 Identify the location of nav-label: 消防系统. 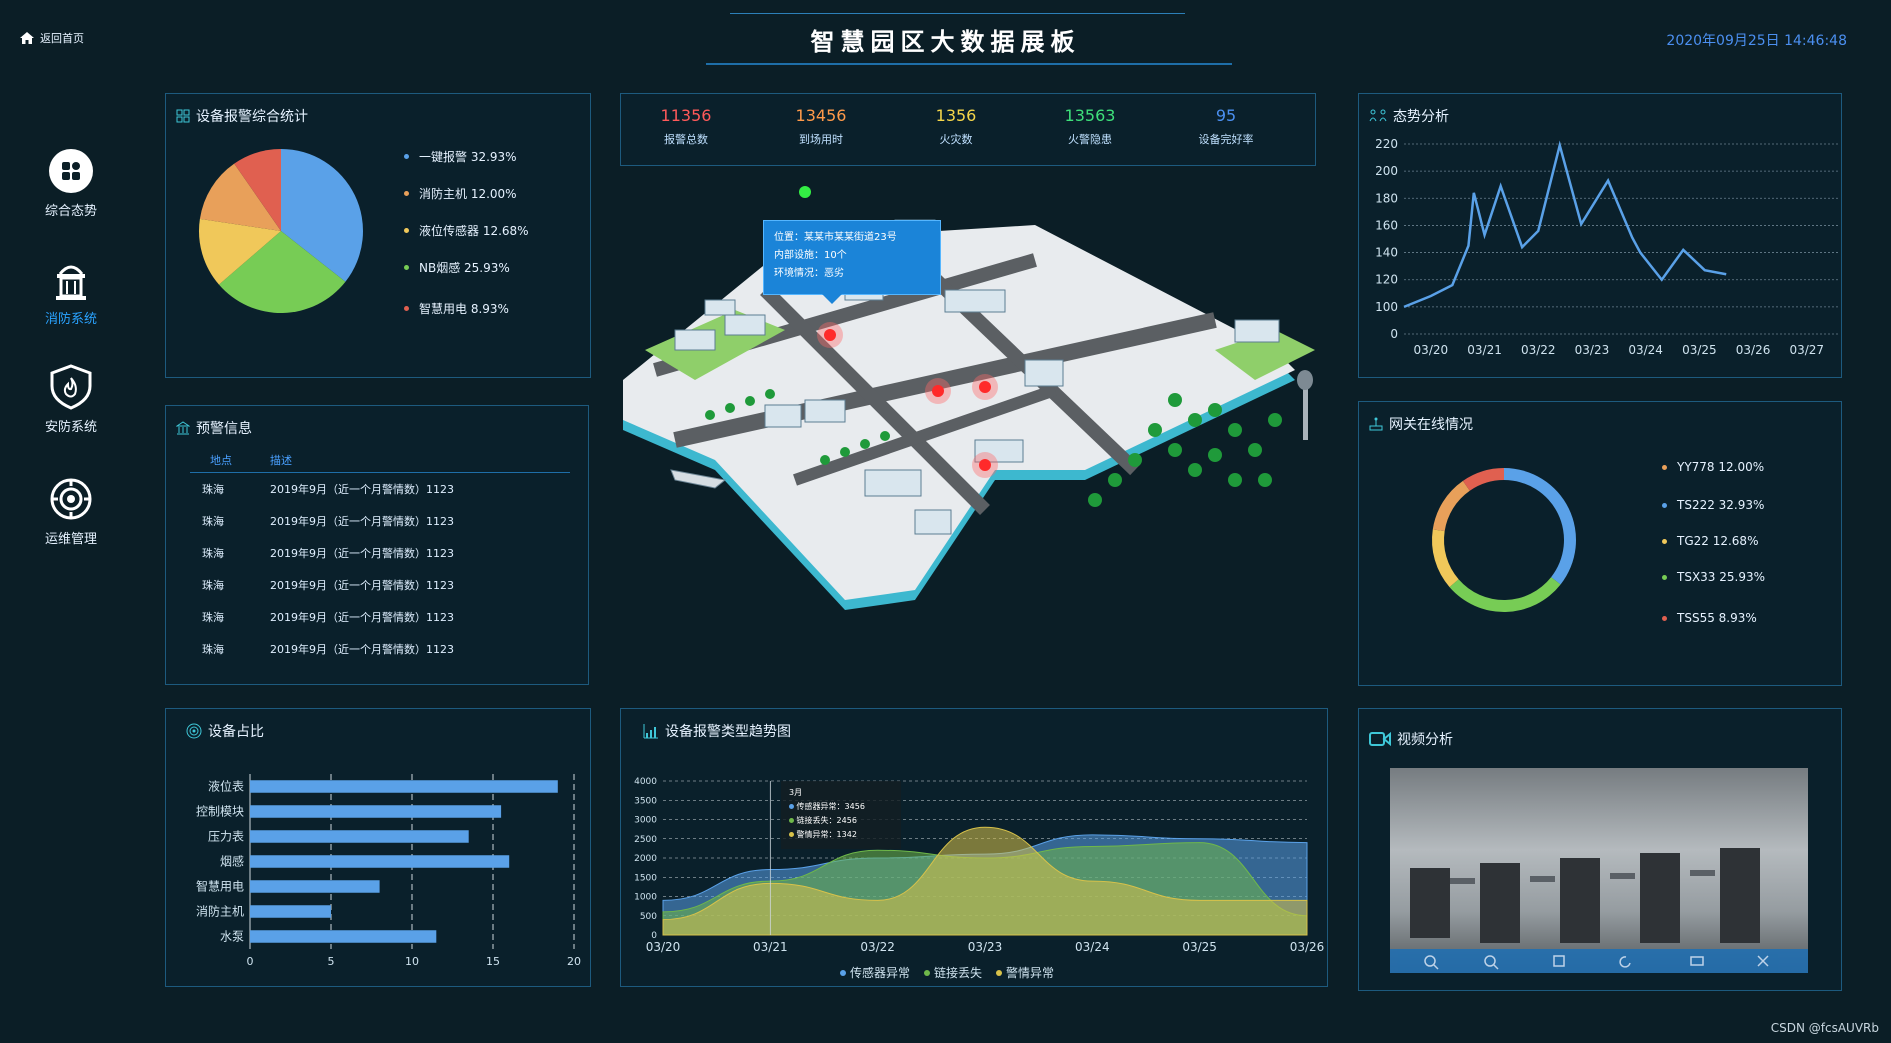
(70, 319).